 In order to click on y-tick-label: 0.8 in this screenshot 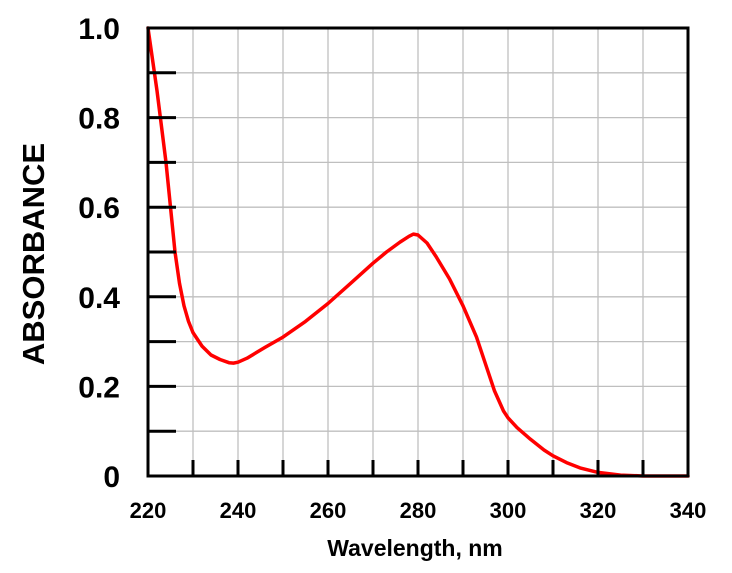, I will do `click(99, 119)`.